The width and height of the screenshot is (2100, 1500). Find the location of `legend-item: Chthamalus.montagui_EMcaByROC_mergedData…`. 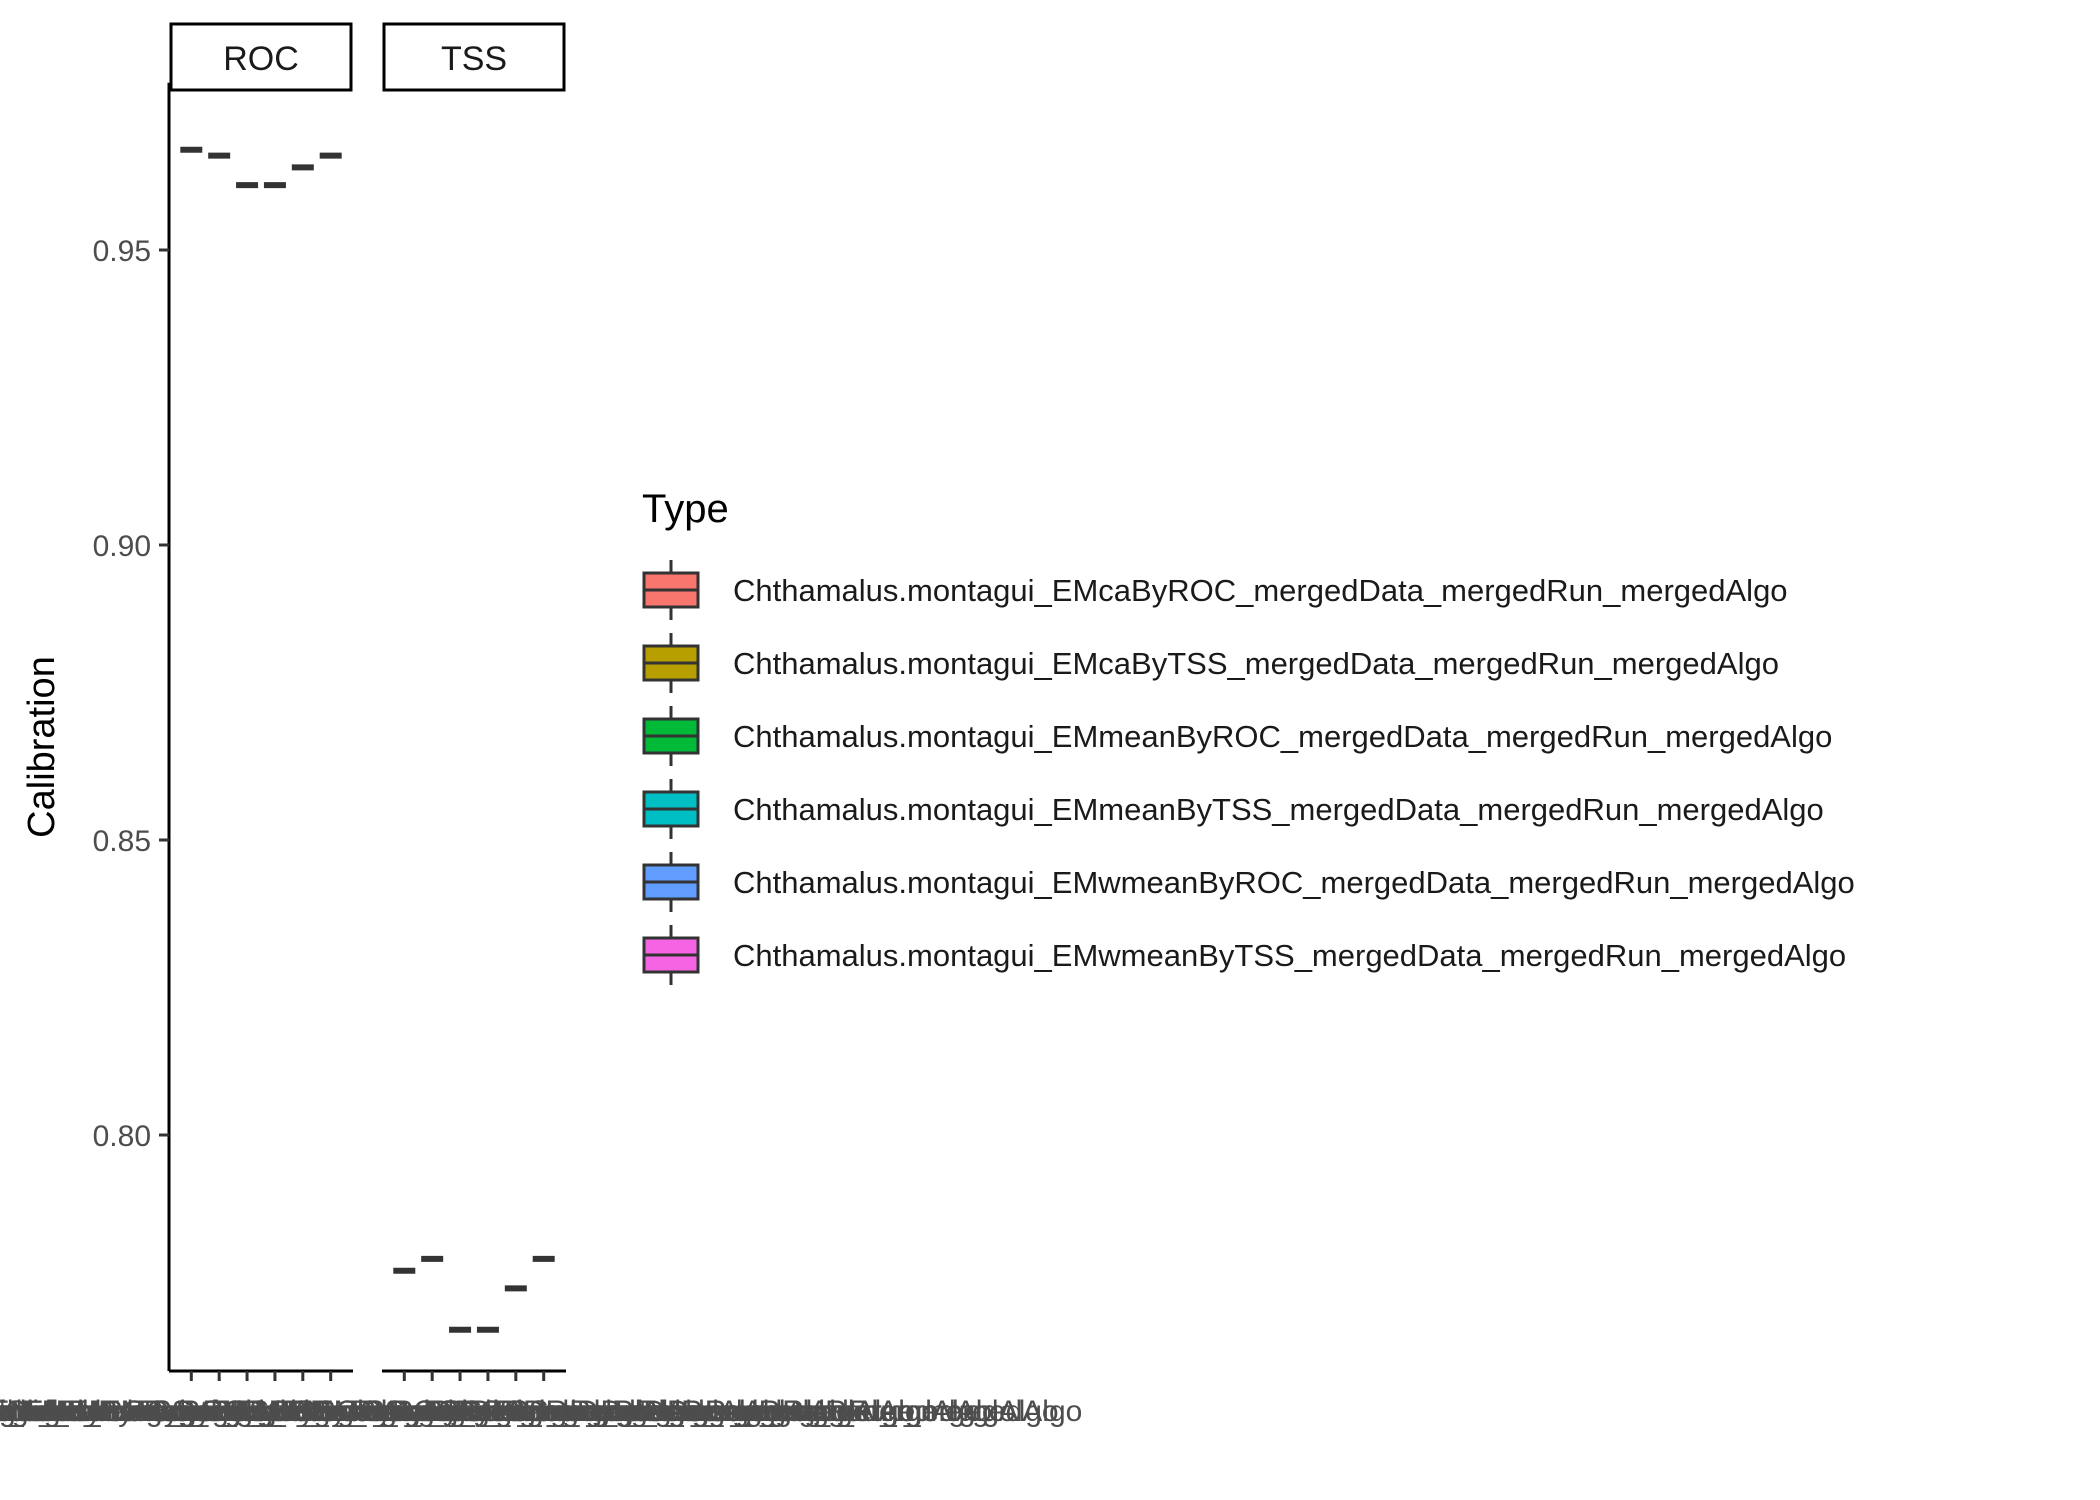

legend-item: Chthamalus.montagui_EMcaByROC_mergedData… is located at coordinates (1215, 590).